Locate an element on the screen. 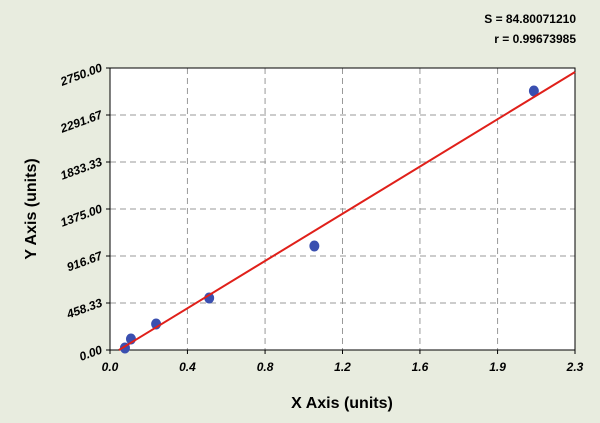 This screenshot has width=600, height=423. x-tick-label: 2.3 is located at coordinates (575, 367).